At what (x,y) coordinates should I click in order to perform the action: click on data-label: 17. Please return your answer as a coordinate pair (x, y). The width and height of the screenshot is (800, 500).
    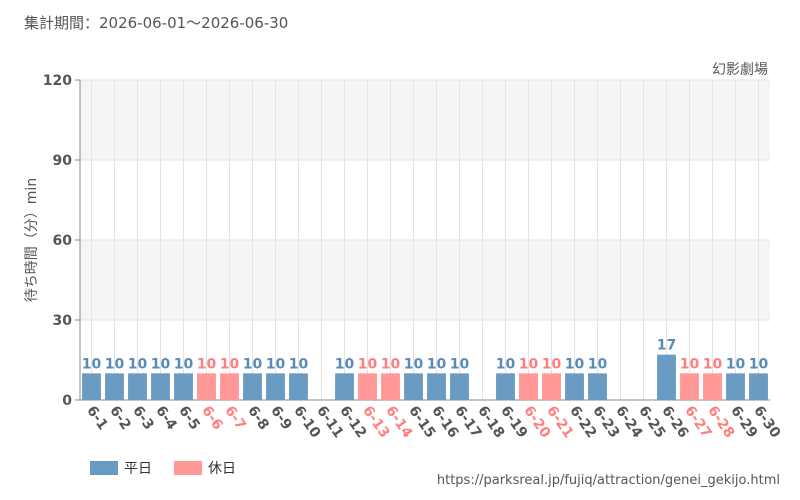
    Looking at the image, I should click on (666, 346).